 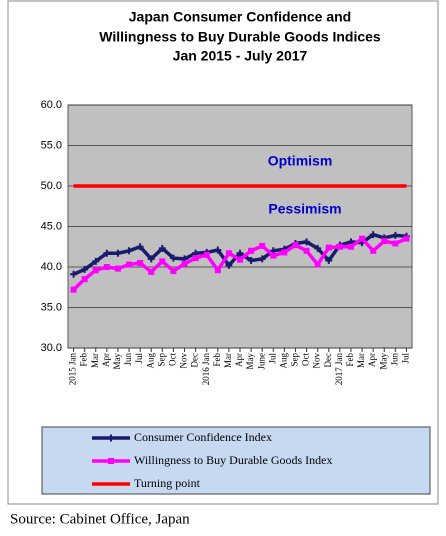 What do you see at coordinates (233, 460) in the screenshot?
I see `legend-label: Willingness to Buy Durable Goods Index` at bounding box center [233, 460].